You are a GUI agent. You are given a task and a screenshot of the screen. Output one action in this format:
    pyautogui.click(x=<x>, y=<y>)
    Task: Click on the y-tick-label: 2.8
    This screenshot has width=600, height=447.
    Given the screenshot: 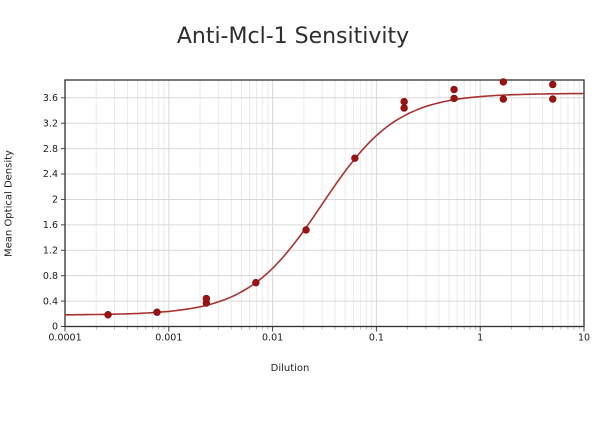 What is the action you would take?
    pyautogui.click(x=50, y=149)
    